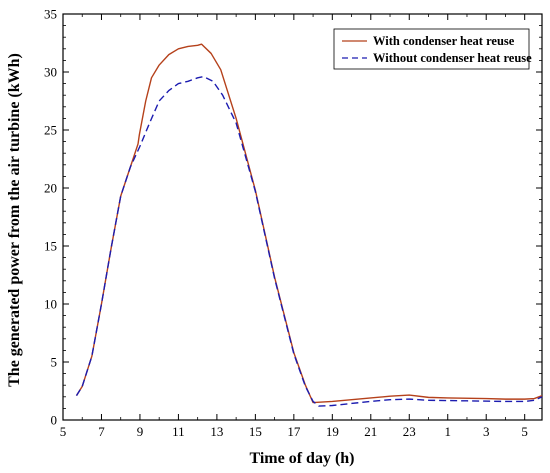  What do you see at coordinates (409, 431) in the screenshot?
I see `x-tick-label: 23` at bounding box center [409, 431].